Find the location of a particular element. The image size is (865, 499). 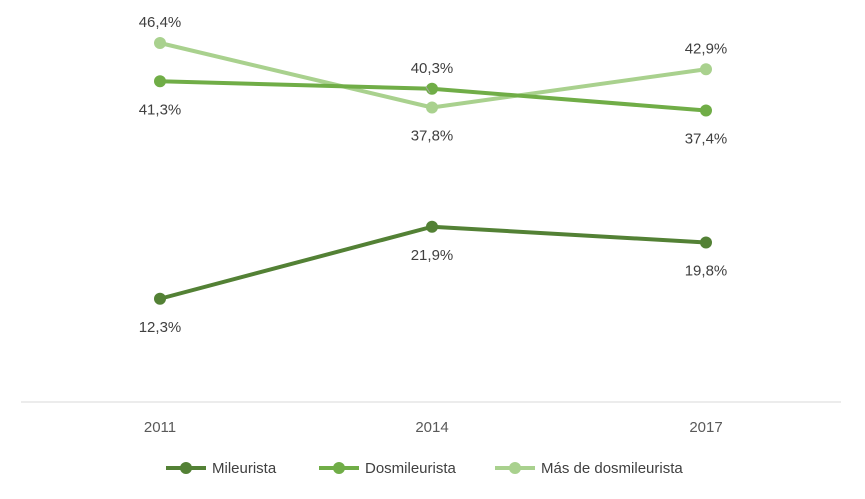

x-tick-label: 2017 is located at coordinates (705, 427).